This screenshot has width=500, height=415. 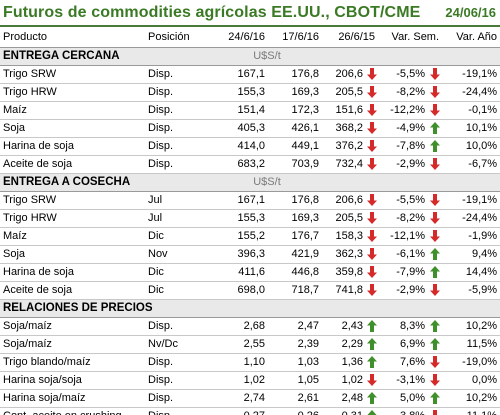 I want to click on var-yearly: -0,1%, so click(x=471, y=110).